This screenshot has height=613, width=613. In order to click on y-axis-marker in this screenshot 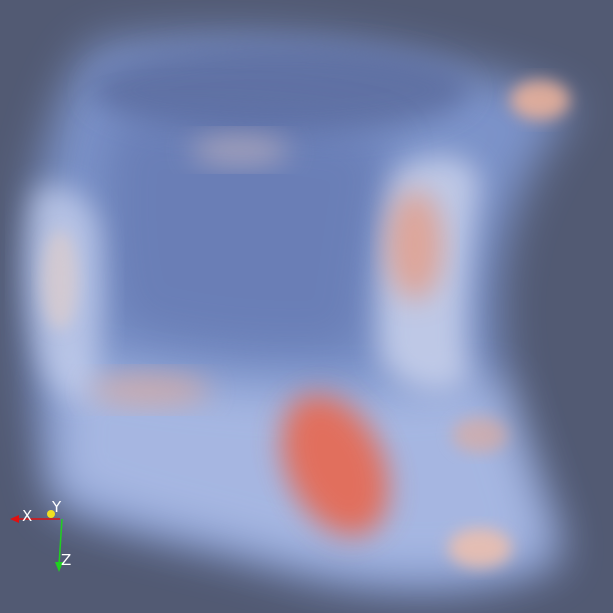, I will do `click(51, 514)`.